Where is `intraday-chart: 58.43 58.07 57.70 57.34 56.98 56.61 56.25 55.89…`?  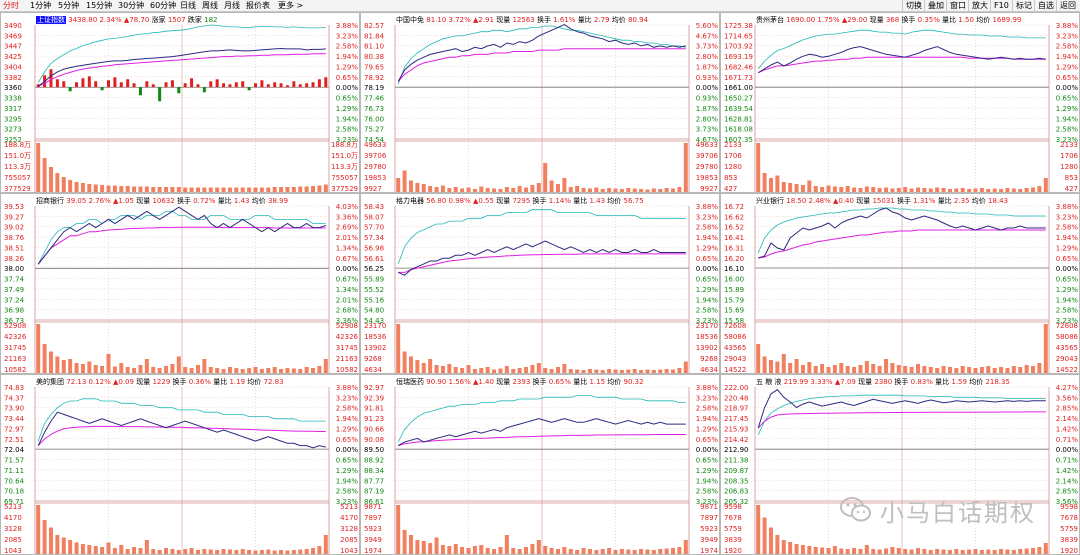
intraday-chart: 58.43 58.07 57.70 57.34 56.98 56.61 56.25 55.89… is located at coordinates (540, 284).